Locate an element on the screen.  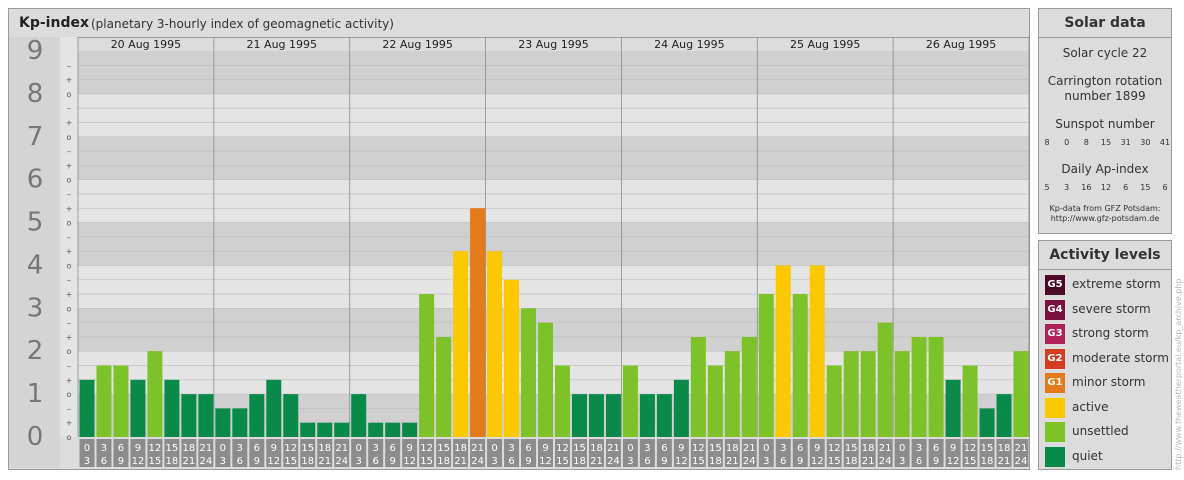
chart-title: Kp-index is located at coordinates (54, 23).